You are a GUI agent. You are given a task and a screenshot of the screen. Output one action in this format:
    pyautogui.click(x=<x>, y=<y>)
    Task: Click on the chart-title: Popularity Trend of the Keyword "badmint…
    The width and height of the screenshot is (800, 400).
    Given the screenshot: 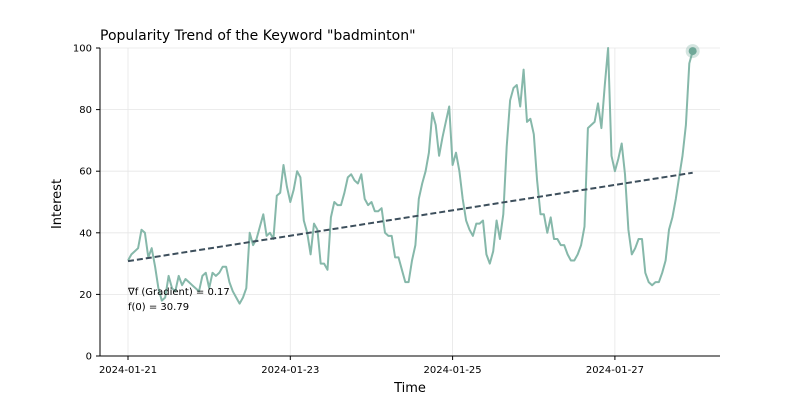 What is the action you would take?
    pyautogui.click(x=258, y=36)
    